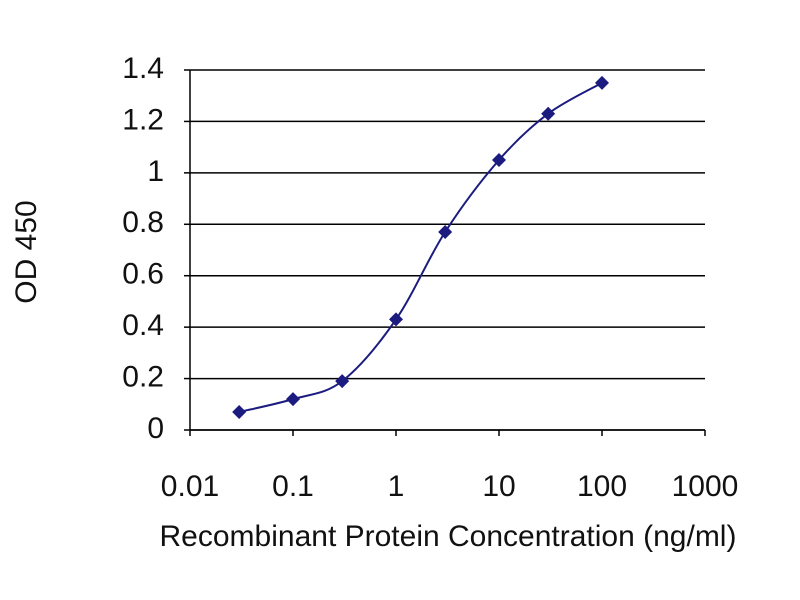 The image size is (800, 600). I want to click on x-tick-label: 1000, so click(705, 486).